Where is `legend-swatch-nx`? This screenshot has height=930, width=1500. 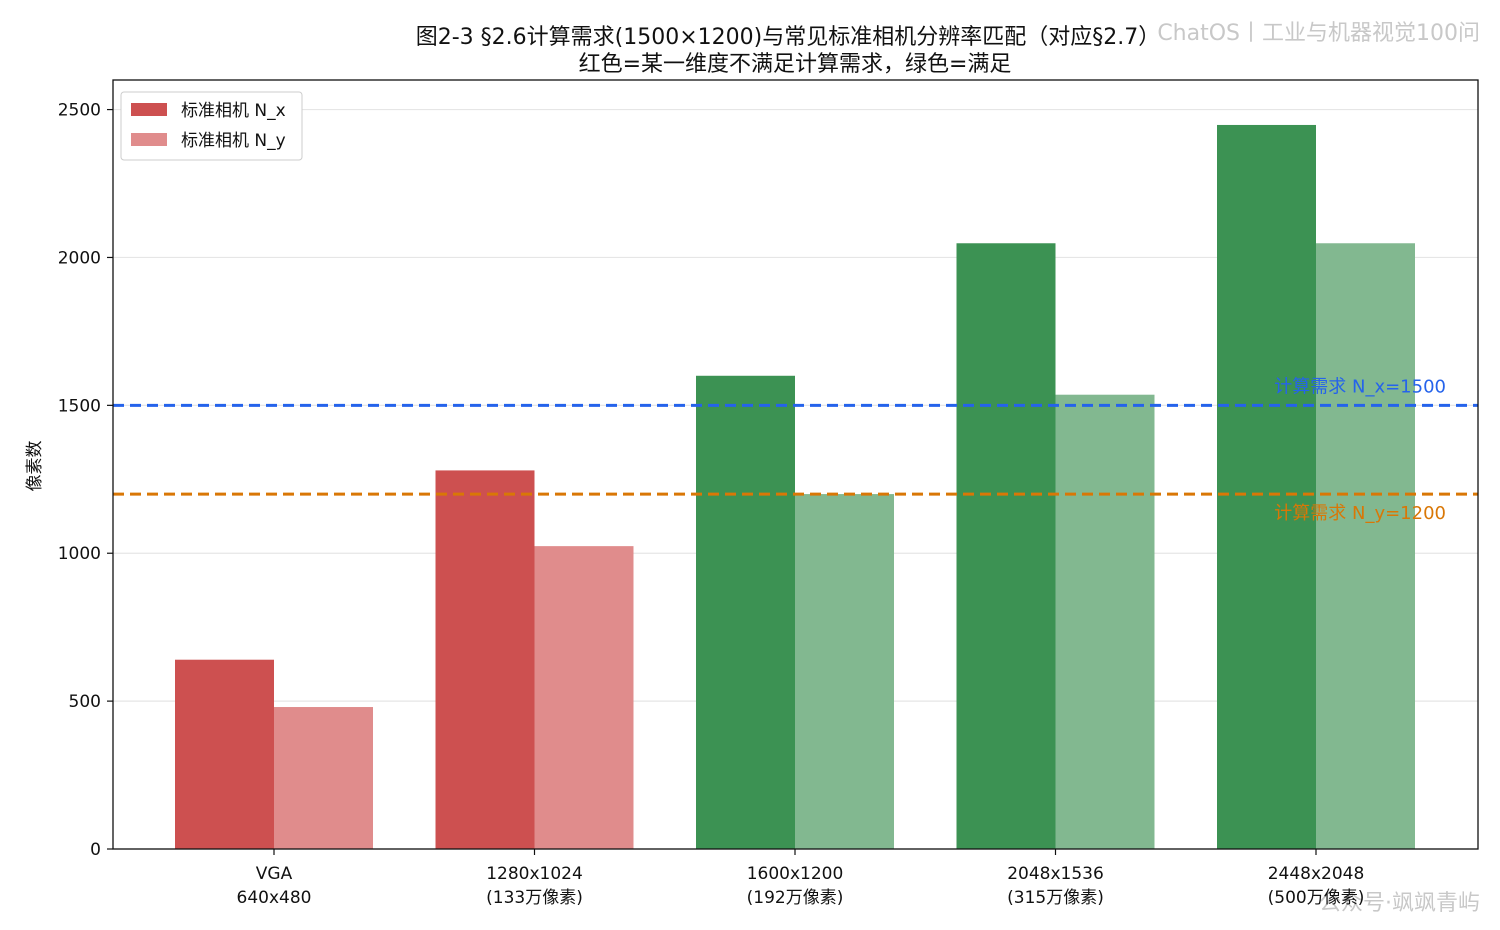 legend-swatch-nx is located at coordinates (149, 109).